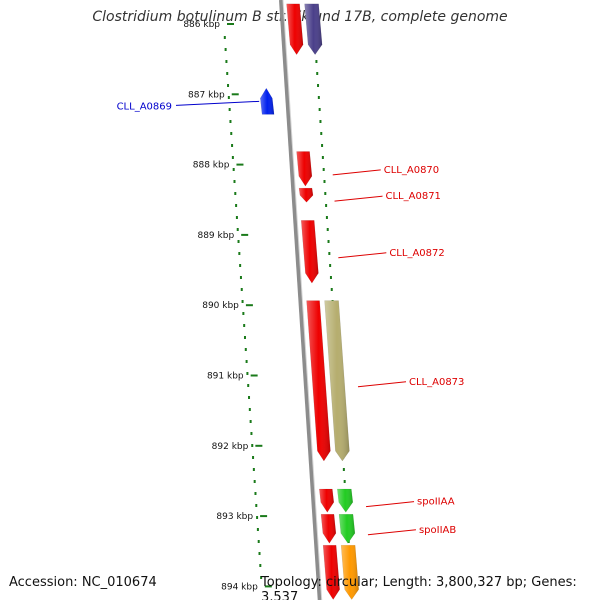  Describe the element at coordinates (230, 447) in the screenshot. I see `kbp-label: 892 kbp` at that location.